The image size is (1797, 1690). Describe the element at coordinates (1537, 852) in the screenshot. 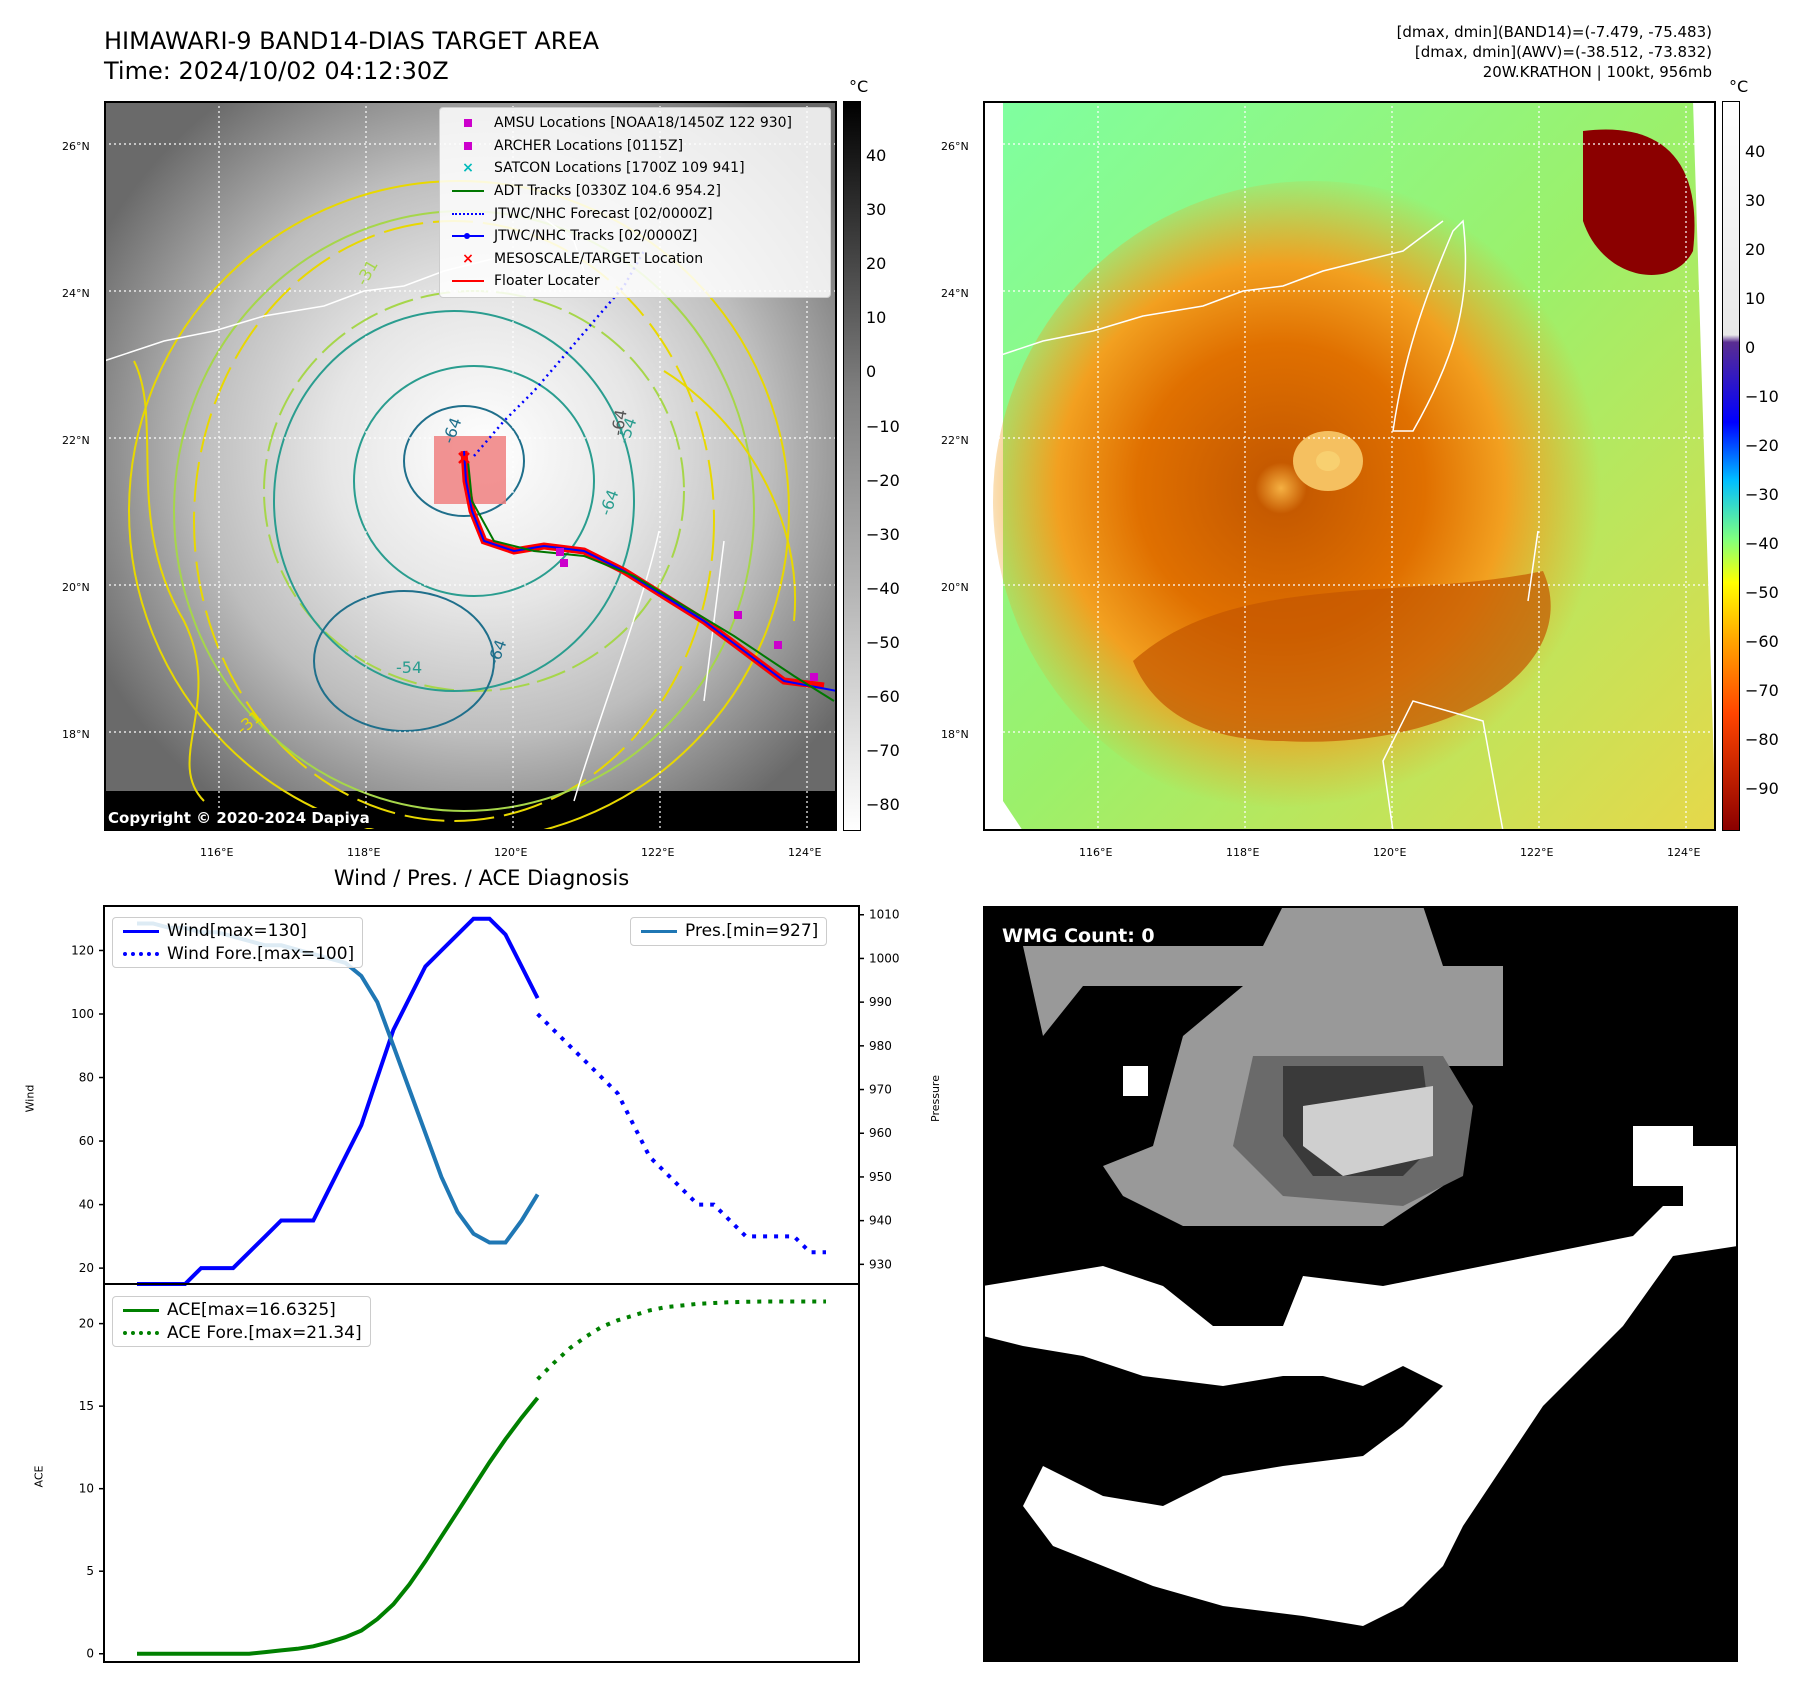

I see `lon-label: 122°E` at that location.